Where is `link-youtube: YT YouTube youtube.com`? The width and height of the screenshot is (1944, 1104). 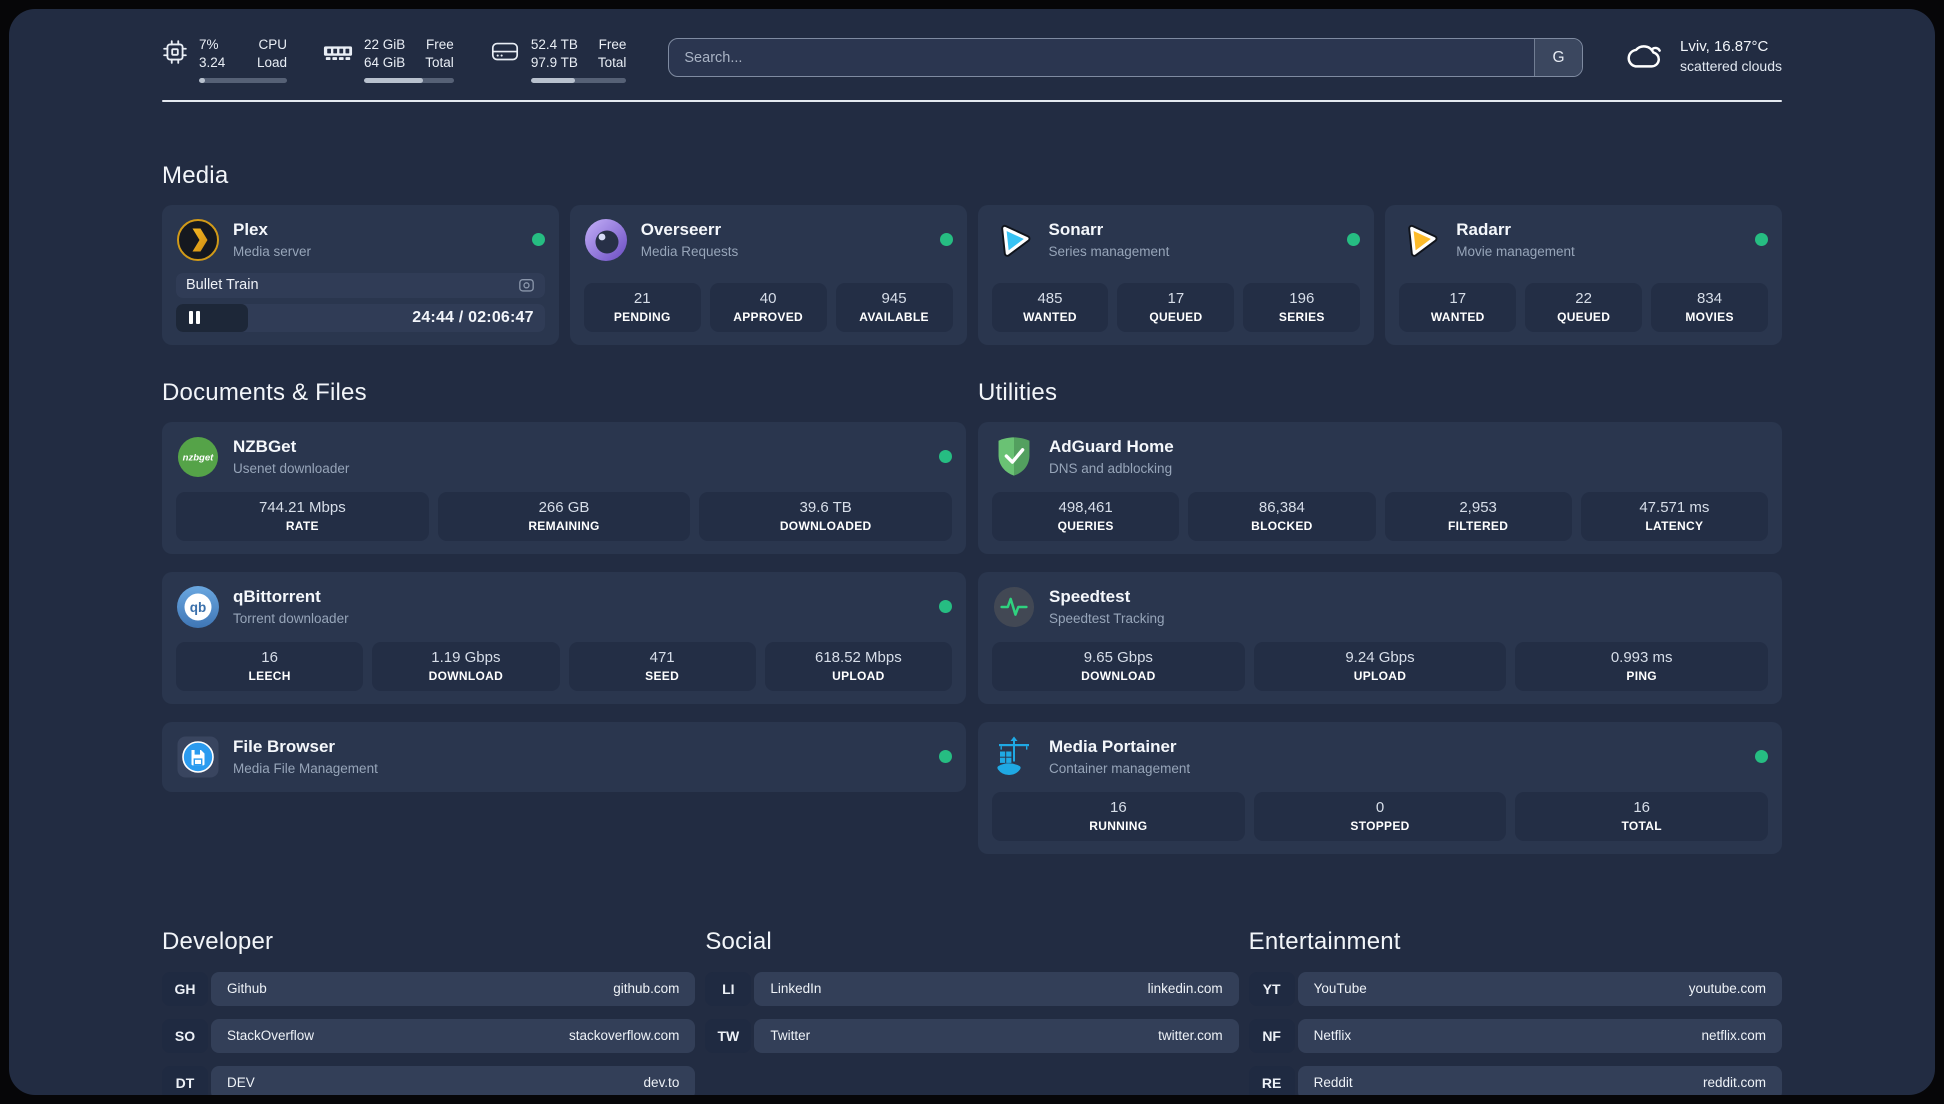 link-youtube: YT YouTube youtube.com is located at coordinates (1515, 988).